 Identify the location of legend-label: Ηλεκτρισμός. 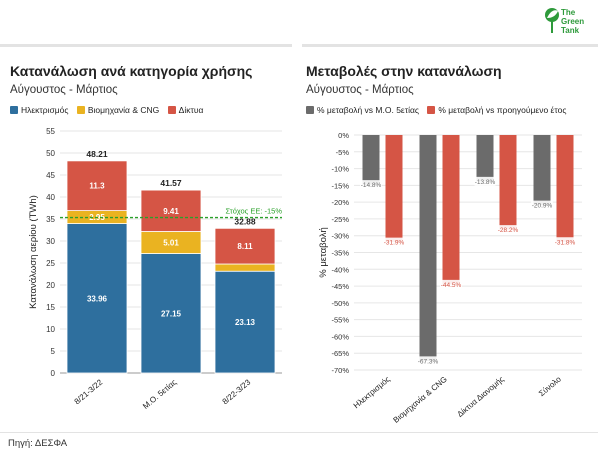
(45, 110).